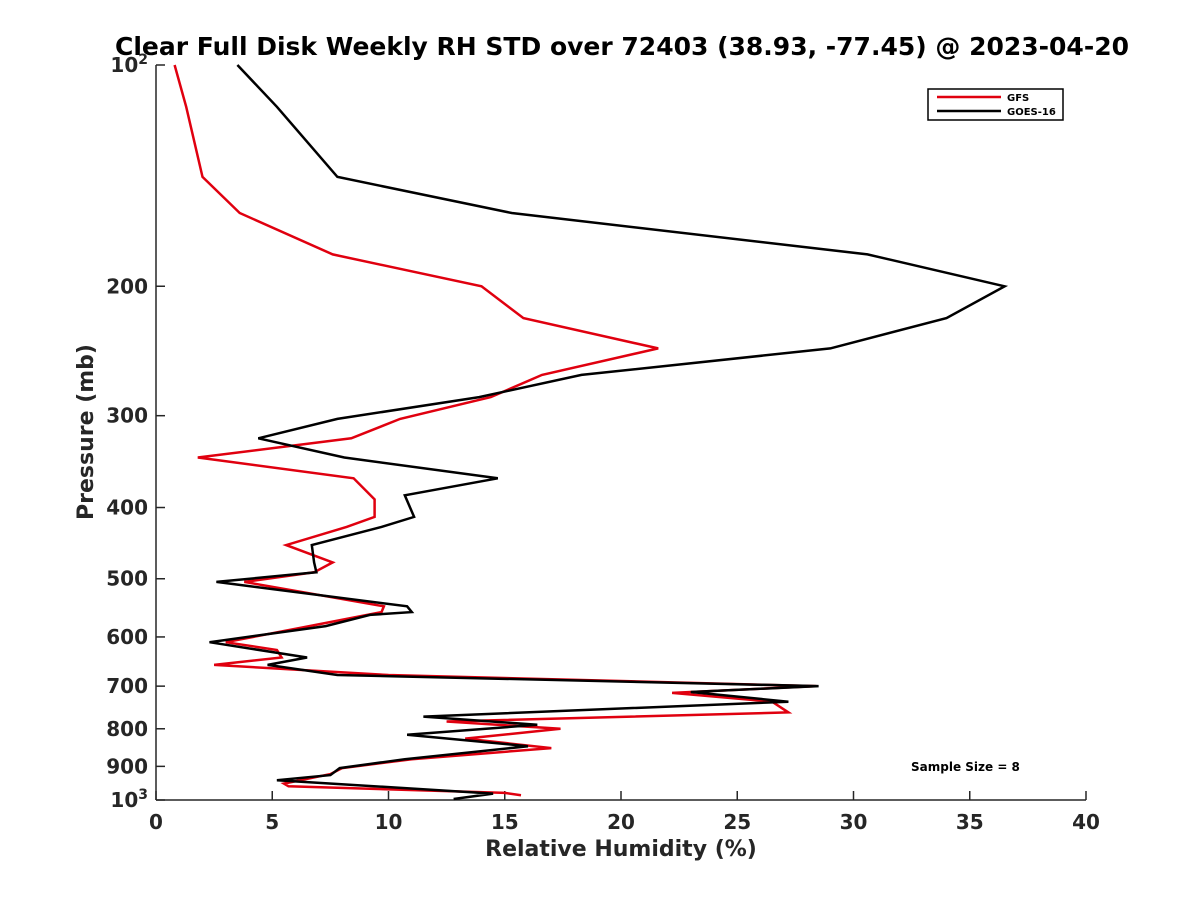 This screenshot has height=900, width=1200. Describe the element at coordinates (1018, 98) in the screenshot. I see `legend-label-gfs: GFS` at that location.